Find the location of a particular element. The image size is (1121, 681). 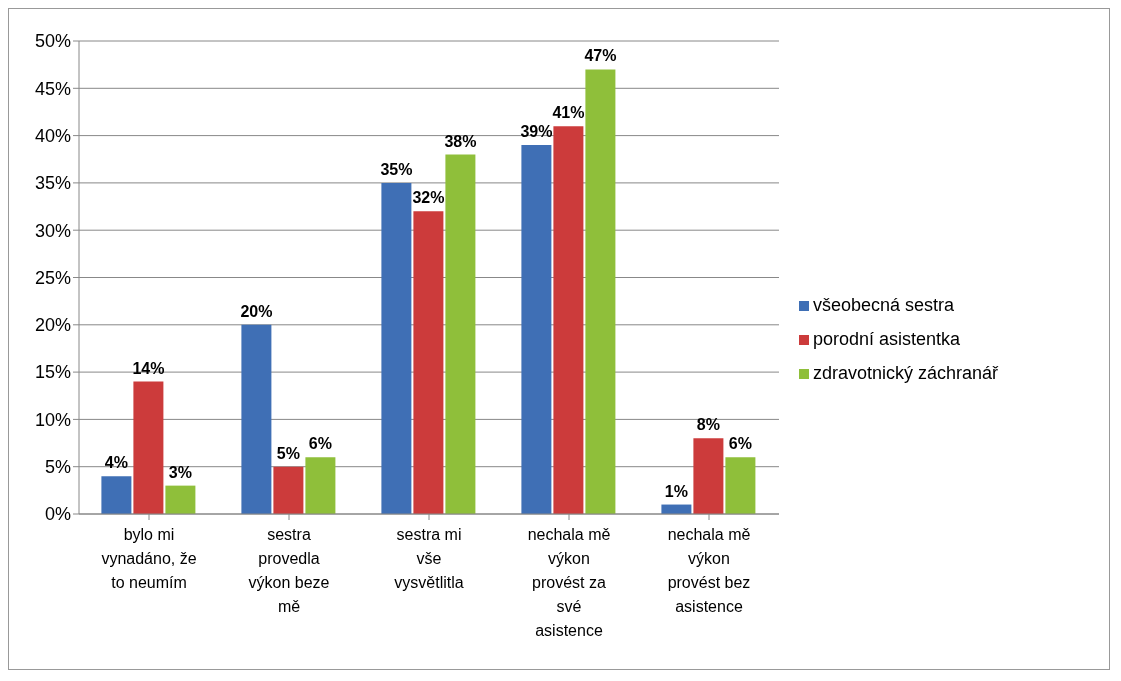

y-tick-label: 5% is located at coordinates (57, 467).